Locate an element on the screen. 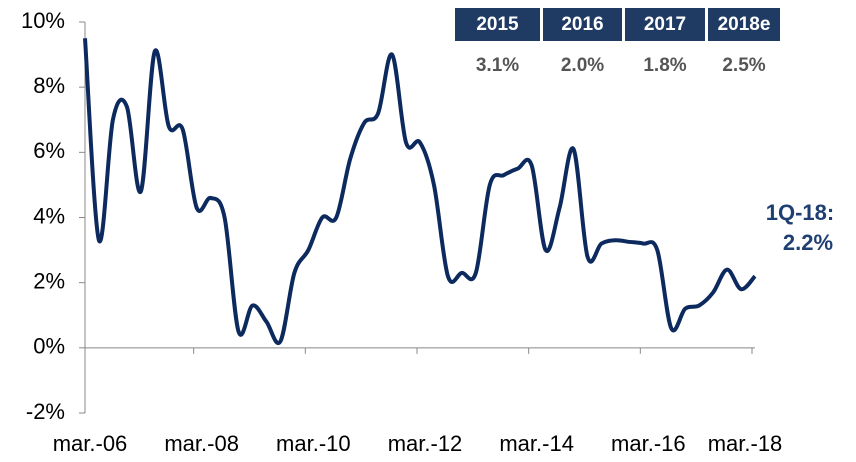 This screenshot has height=462, width=856. y-tick-label: 10% is located at coordinates (43, 20).